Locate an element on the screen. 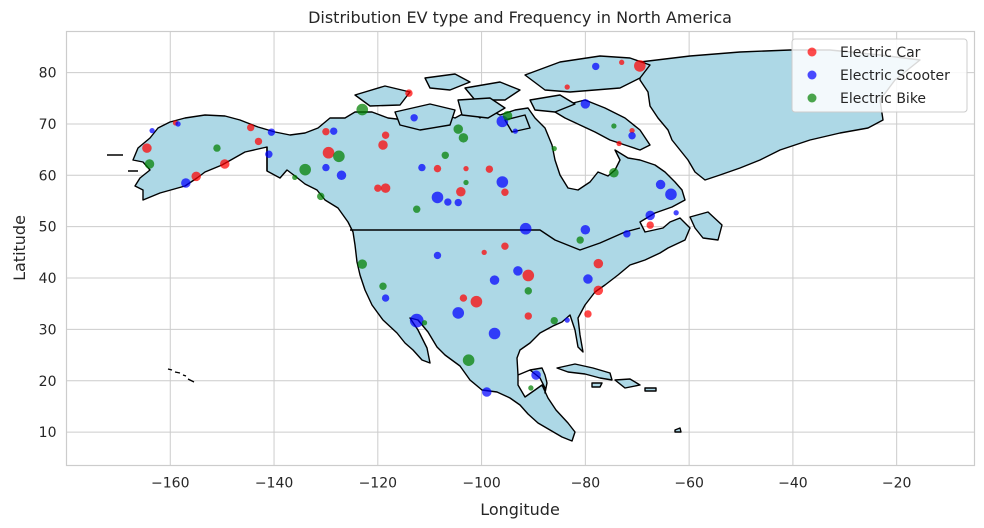 The width and height of the screenshot is (984, 528). newfoundland is located at coordinates (706, 226).